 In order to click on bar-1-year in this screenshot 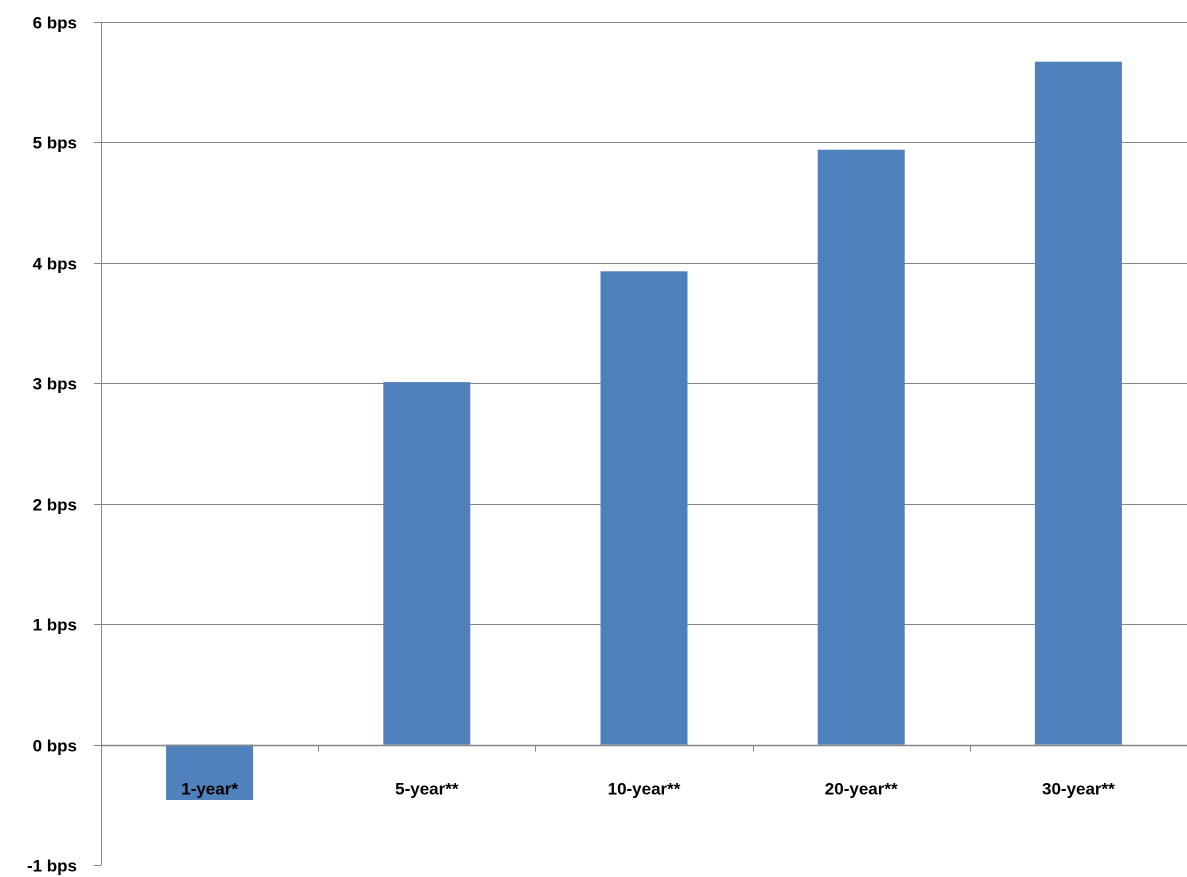, I will do `click(210, 772)`.